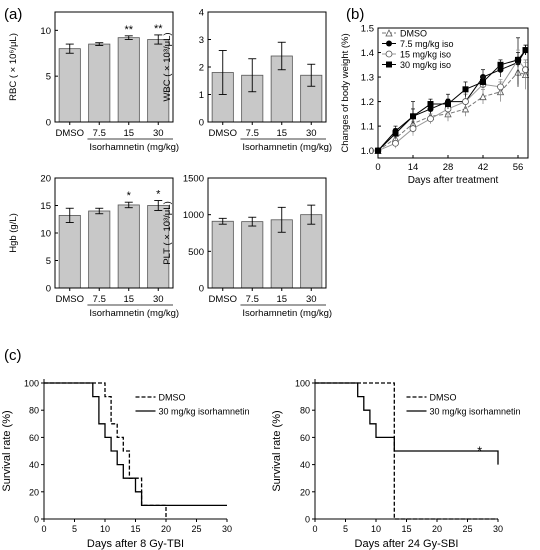 Image resolution: width=540 pixels, height=550 pixels. I want to click on y-tick-label: 1.1, so click(367, 127).